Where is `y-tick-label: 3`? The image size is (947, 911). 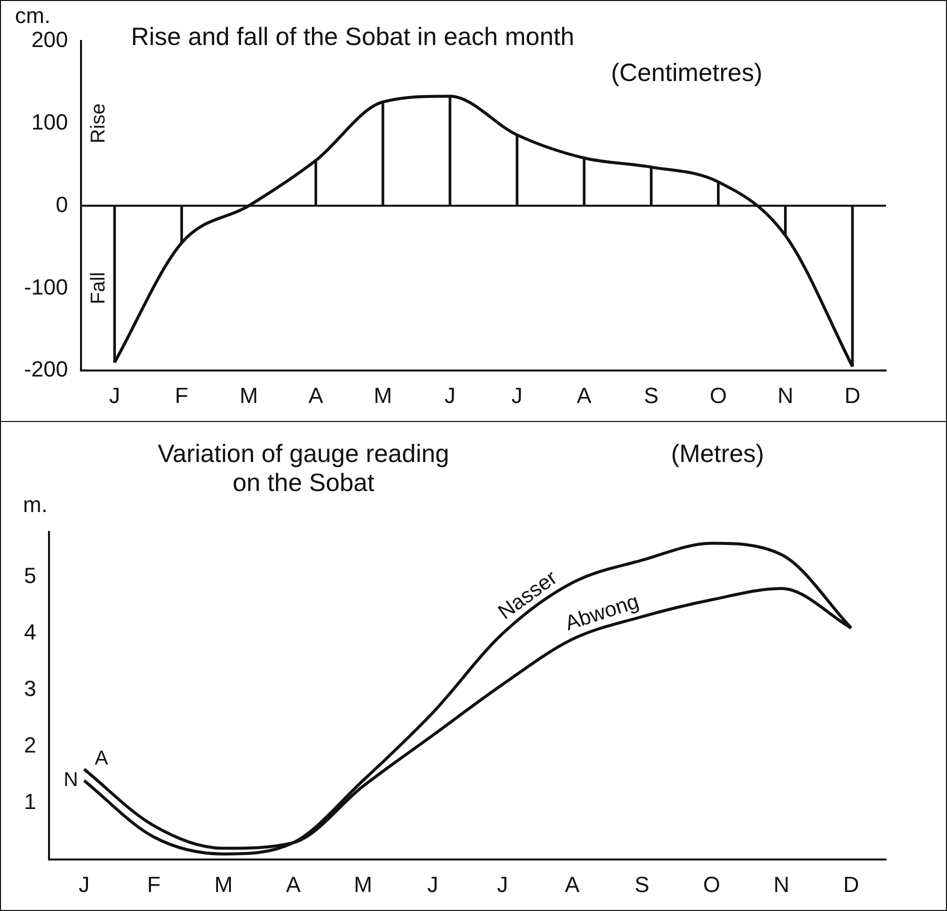 y-tick-label: 3 is located at coordinates (30, 689).